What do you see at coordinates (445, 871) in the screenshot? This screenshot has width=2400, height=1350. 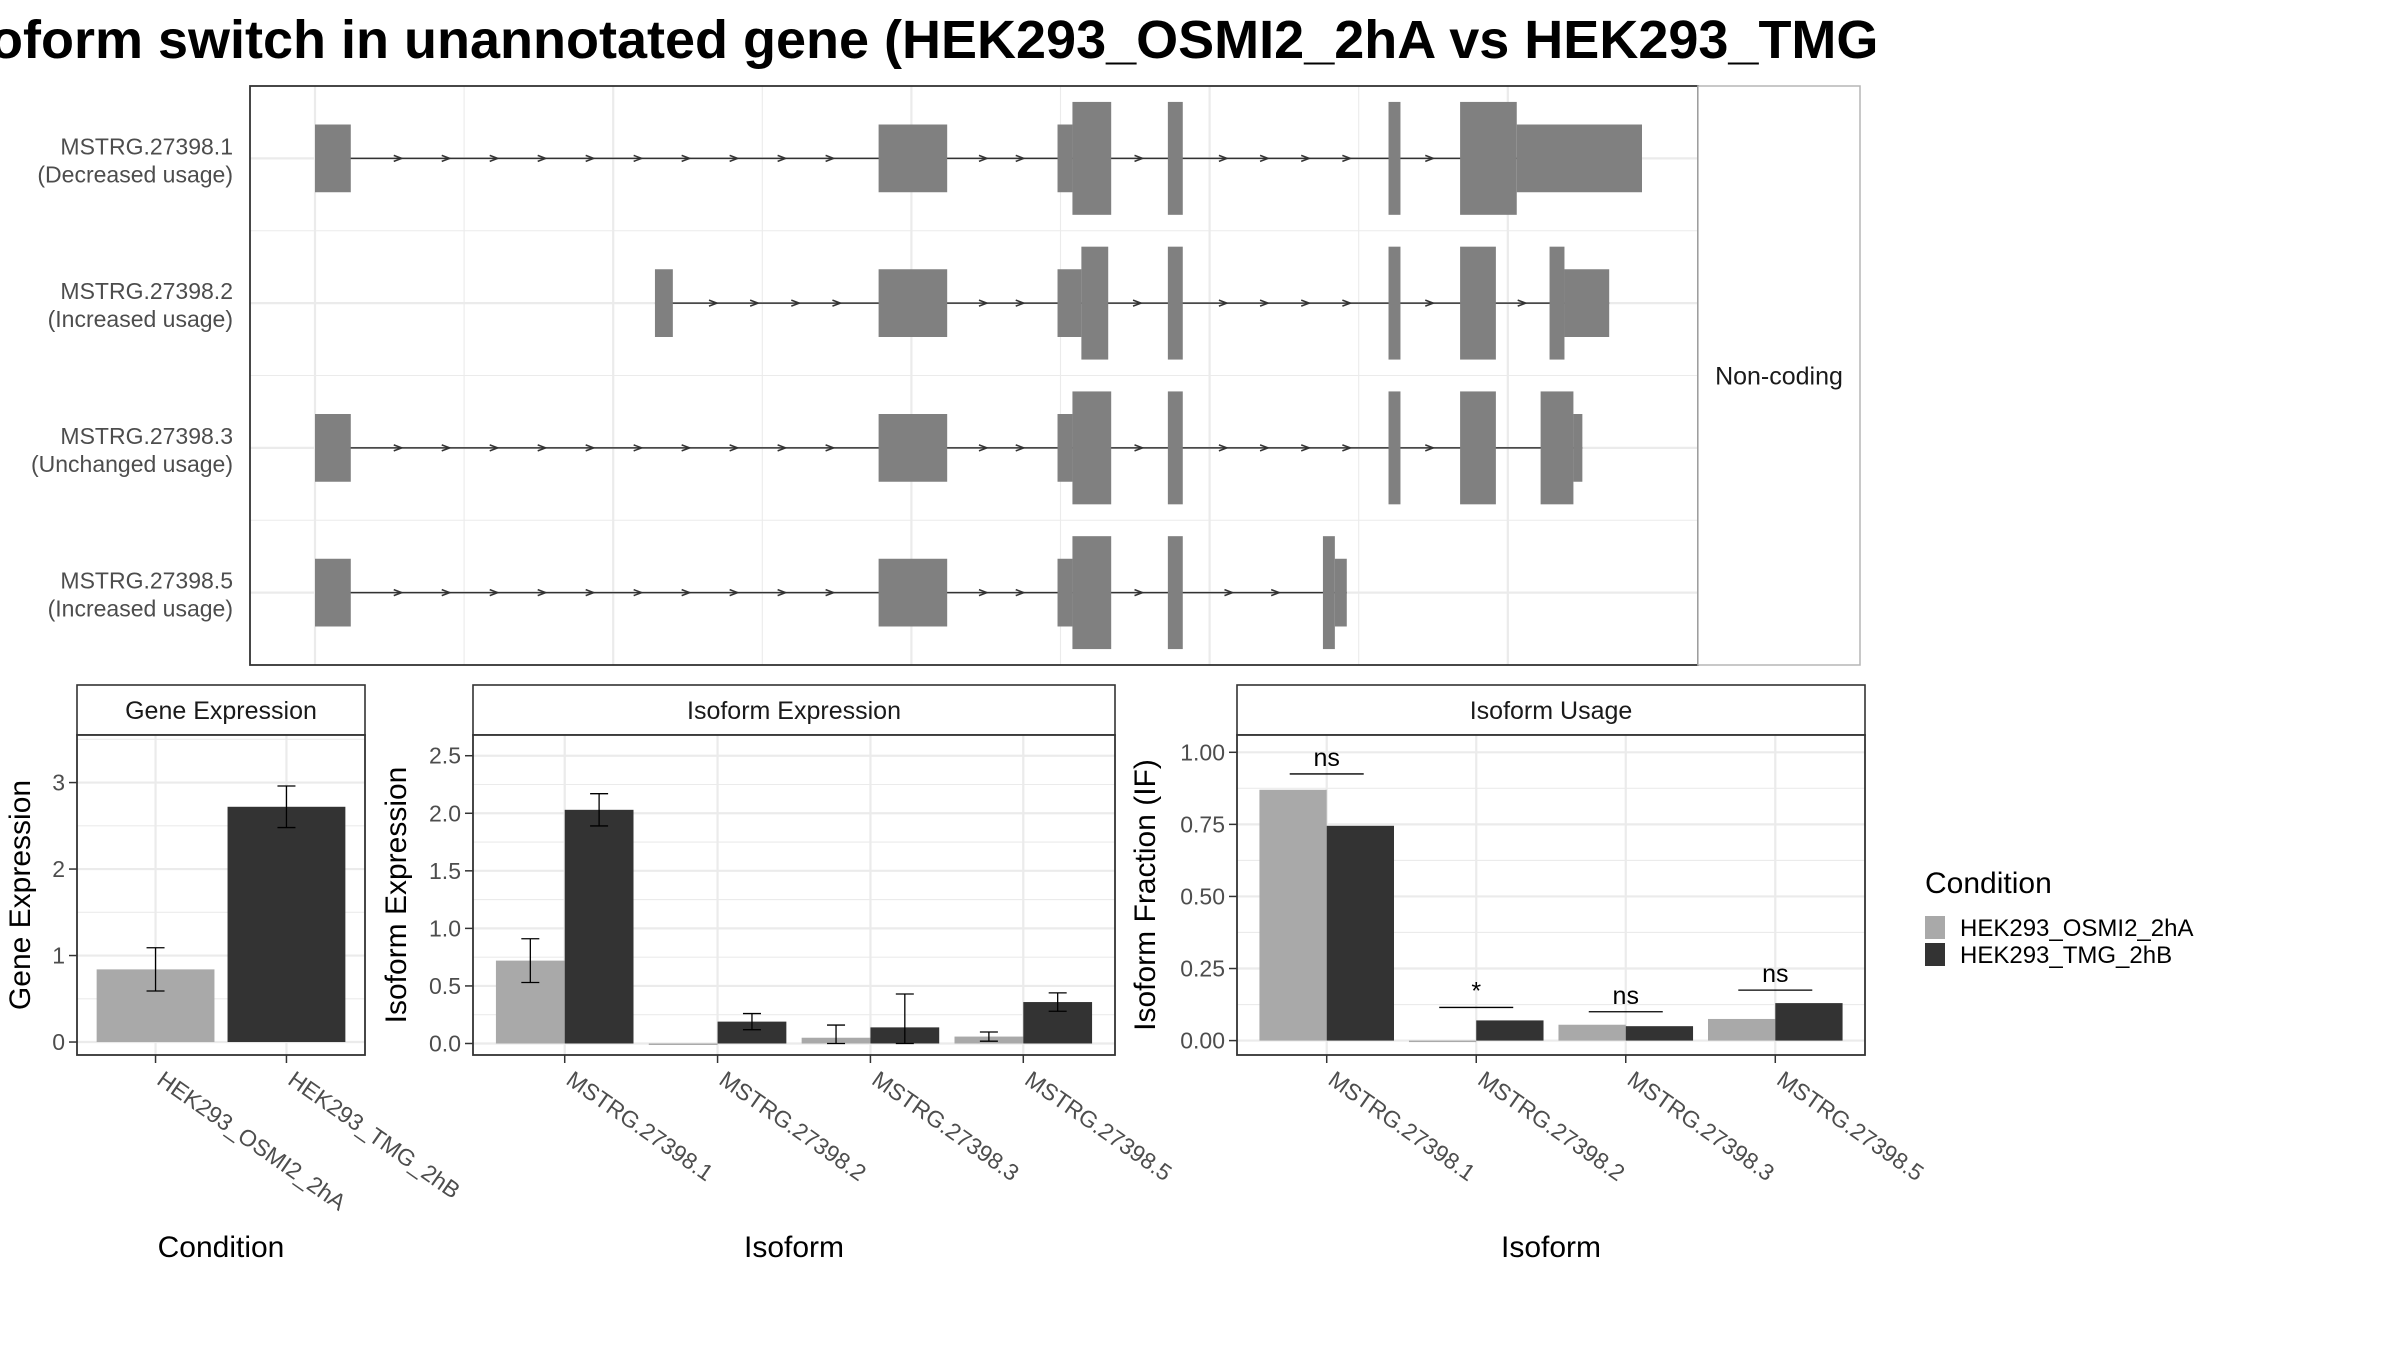 I see `y-tick-label: 1.5` at bounding box center [445, 871].